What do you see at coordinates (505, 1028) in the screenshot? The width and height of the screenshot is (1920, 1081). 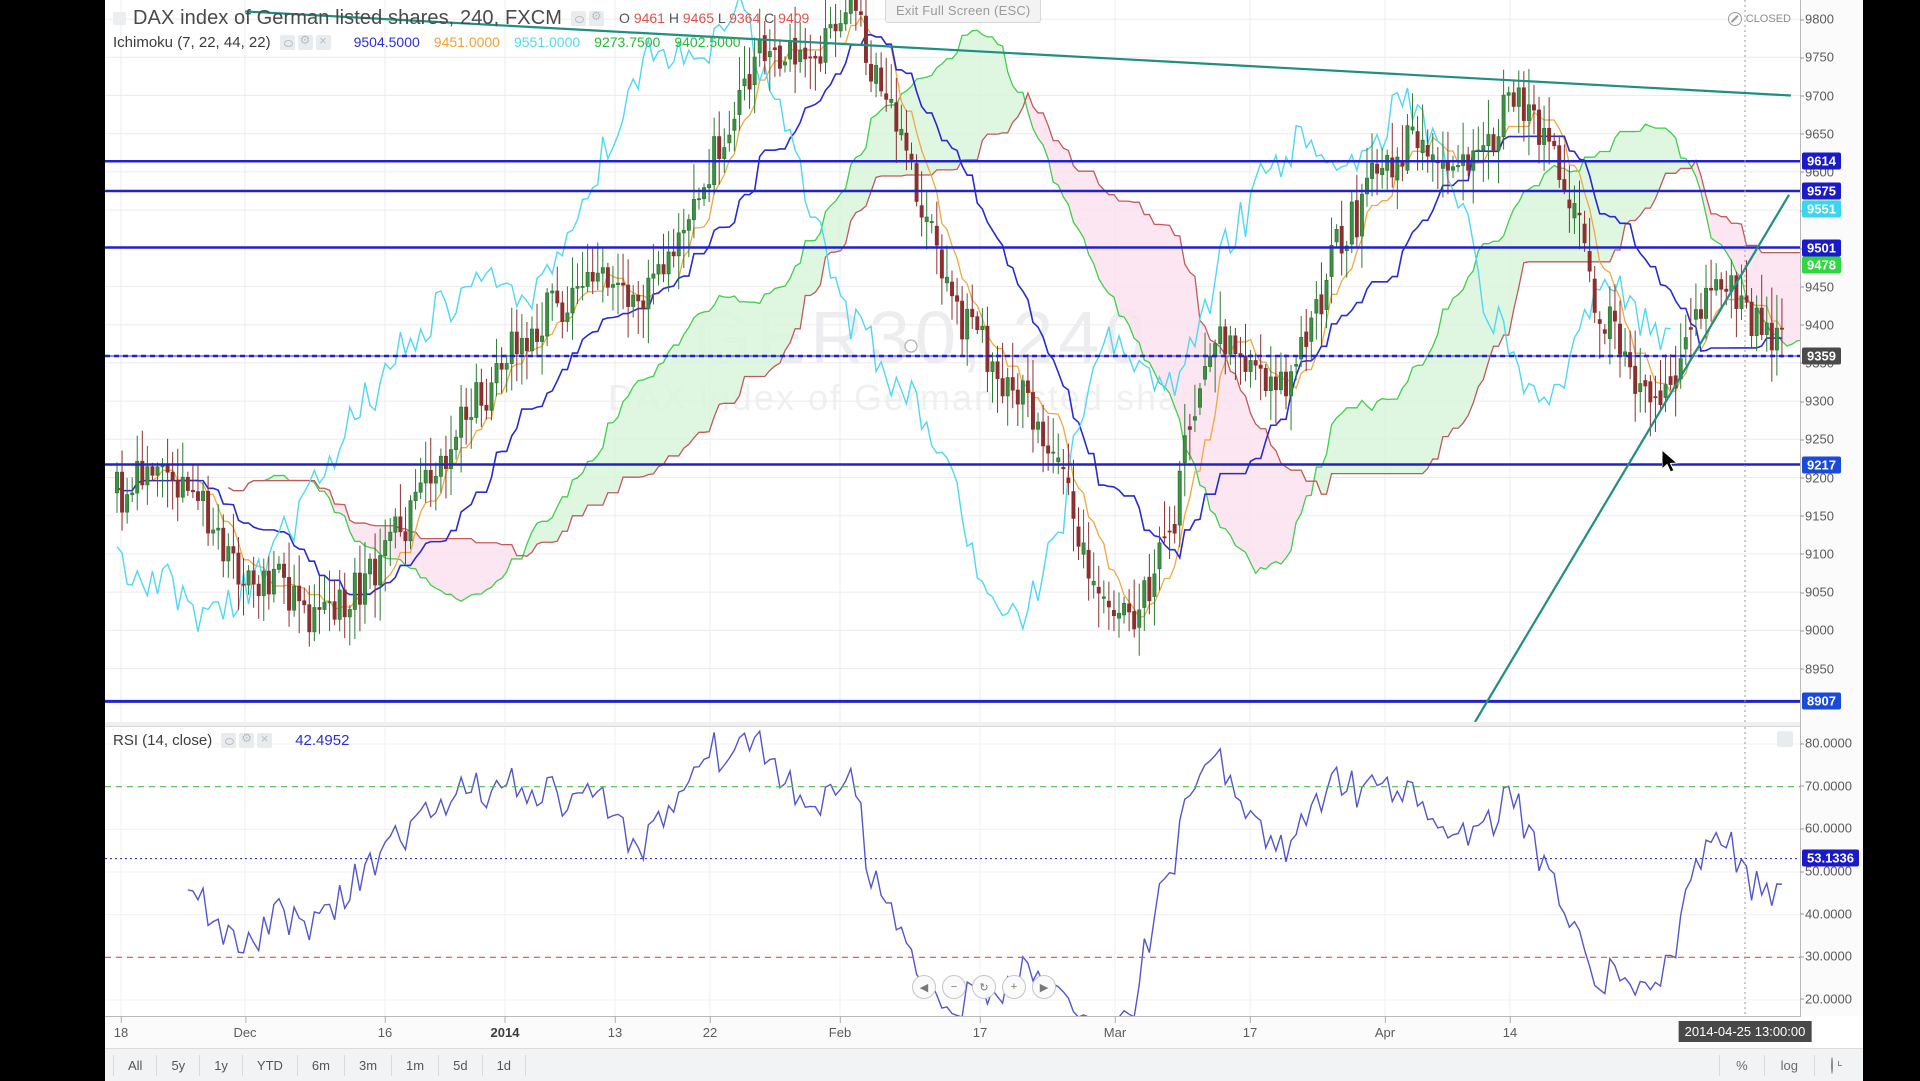 I see `time-tick-2014: 2014` at bounding box center [505, 1028].